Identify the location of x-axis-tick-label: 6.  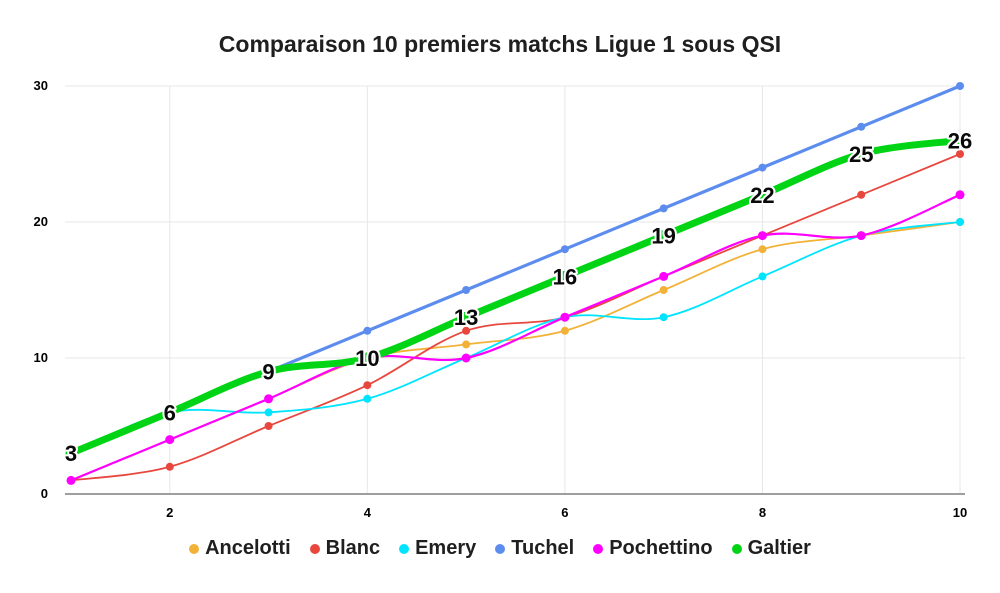
(564, 512).